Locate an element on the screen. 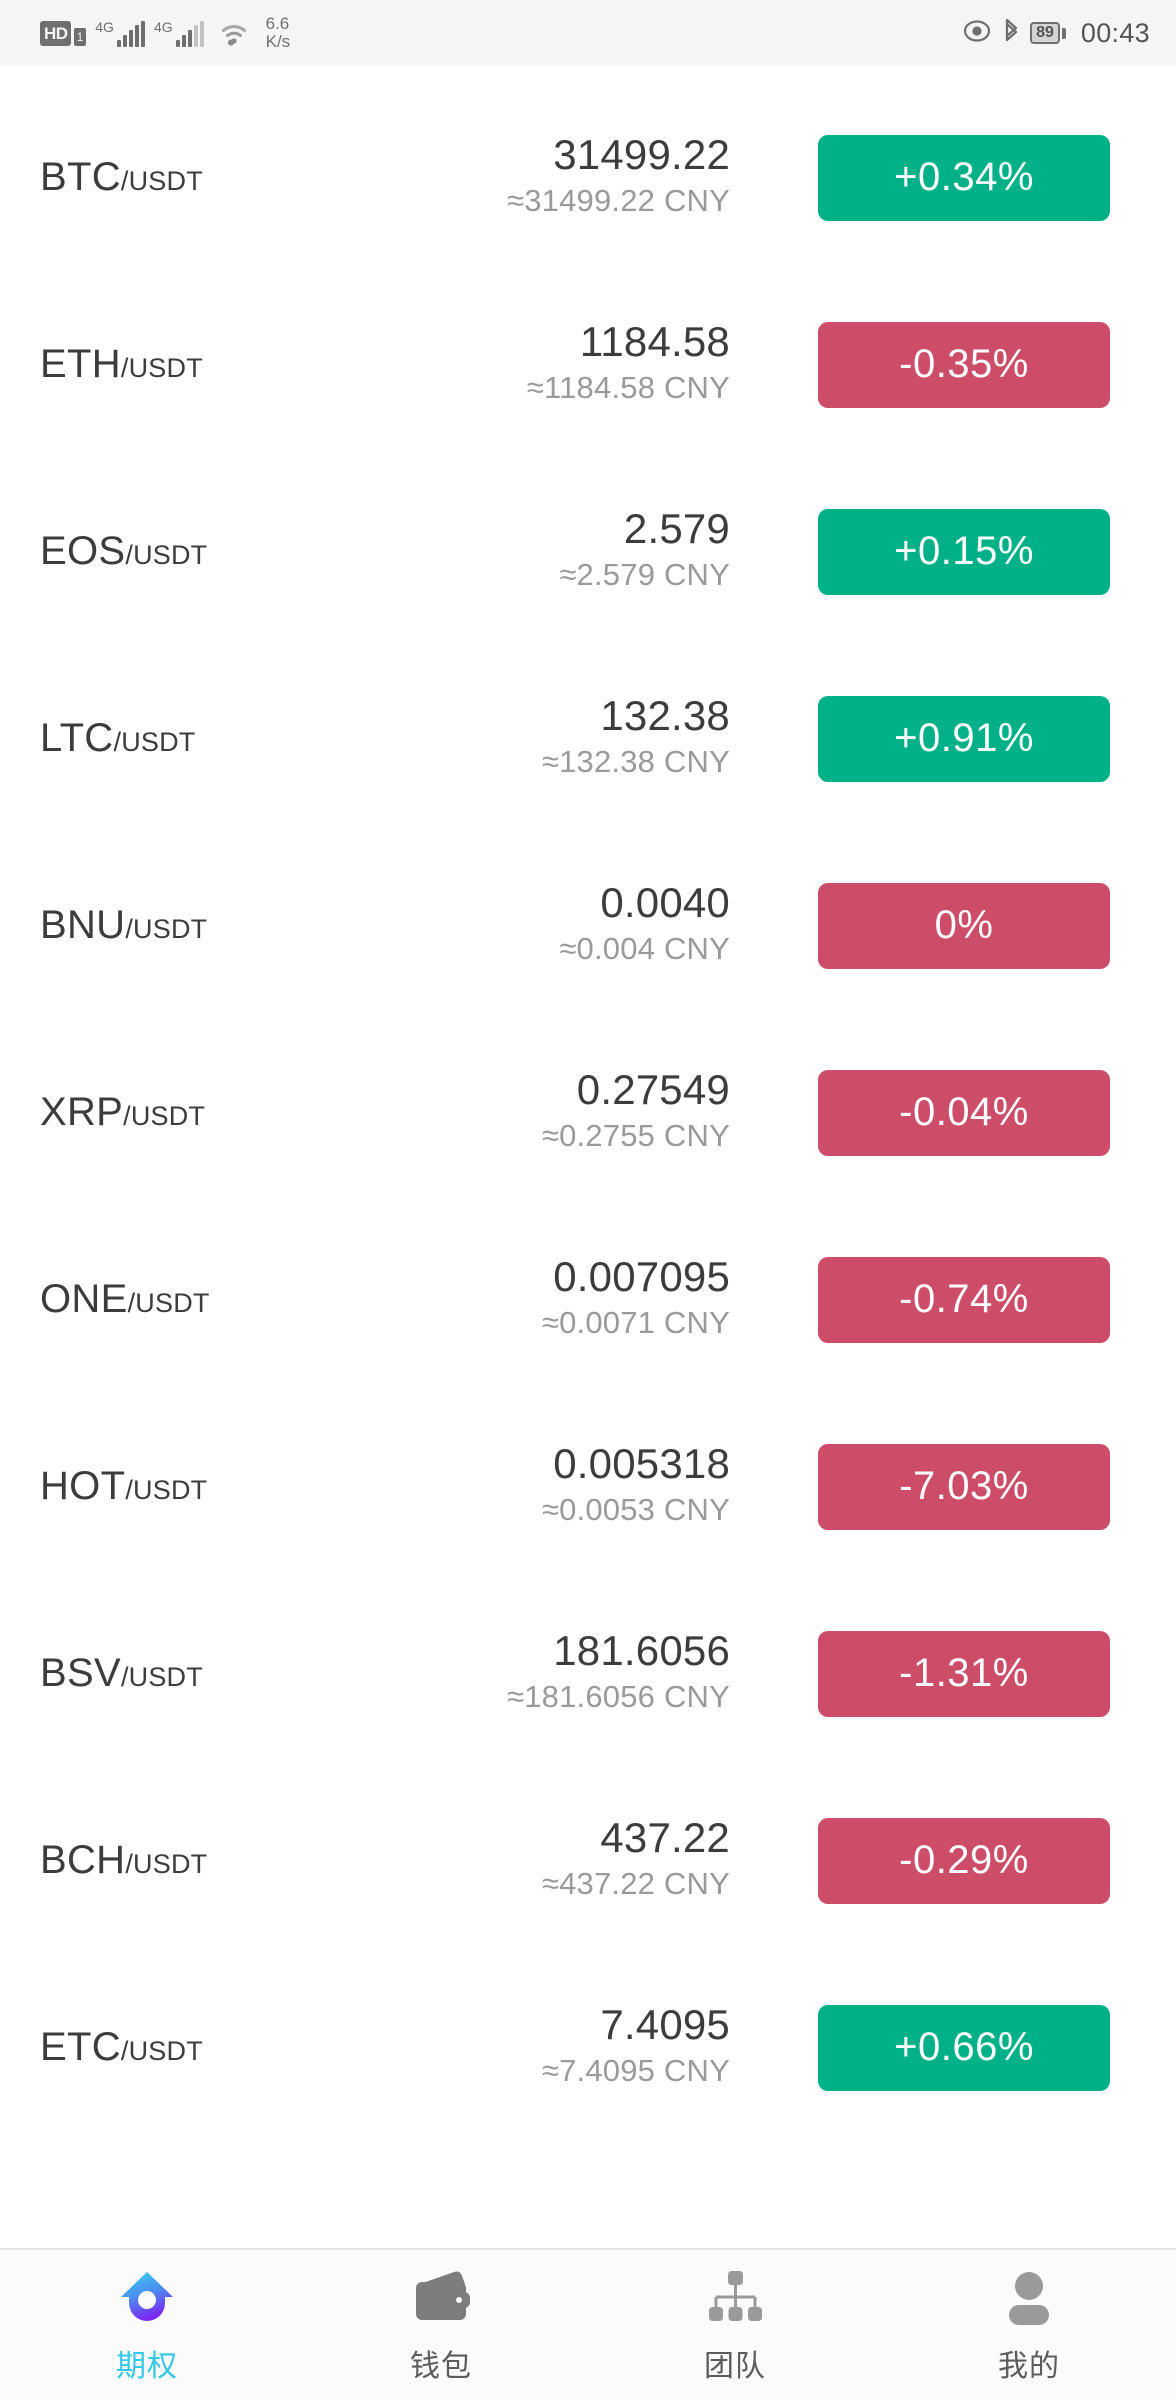  status-bar-left: HD 1 4G 4G 6.6 K/s is located at coordinates (165, 32).